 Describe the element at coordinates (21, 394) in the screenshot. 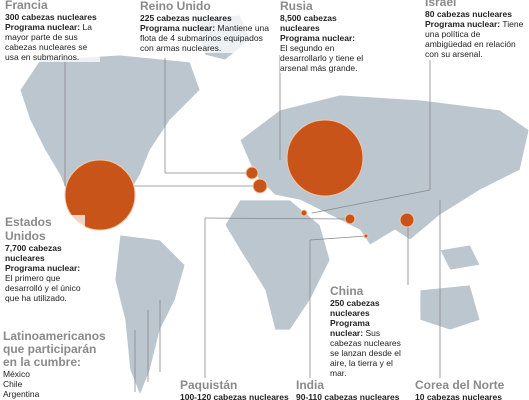

I see `latin-country: Argentina` at that location.